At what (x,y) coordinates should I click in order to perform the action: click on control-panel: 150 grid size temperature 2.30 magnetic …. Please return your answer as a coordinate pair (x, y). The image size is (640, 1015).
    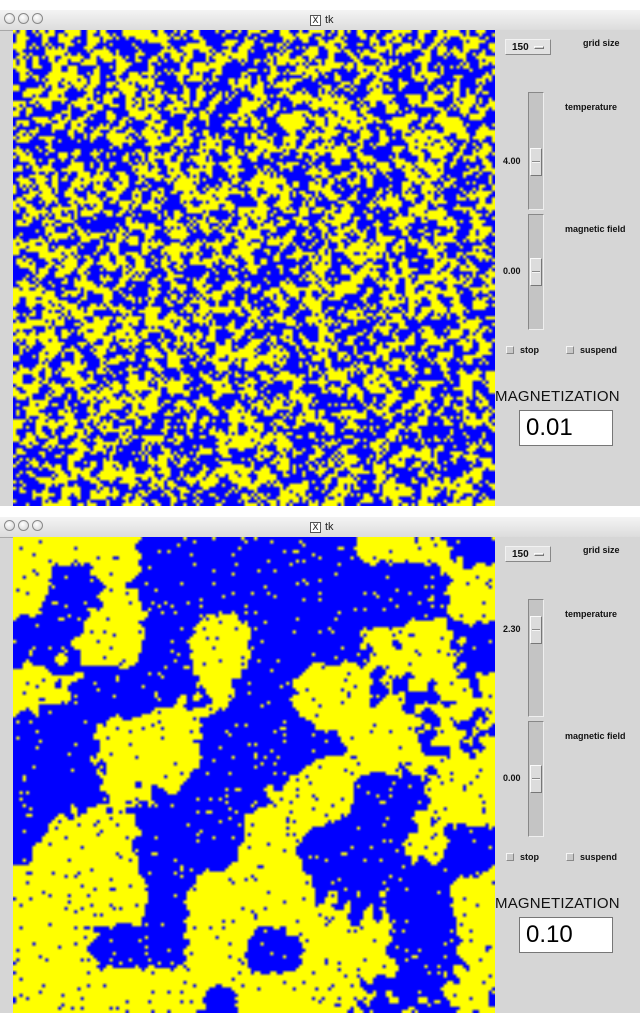
    Looking at the image, I should click on (567, 775).